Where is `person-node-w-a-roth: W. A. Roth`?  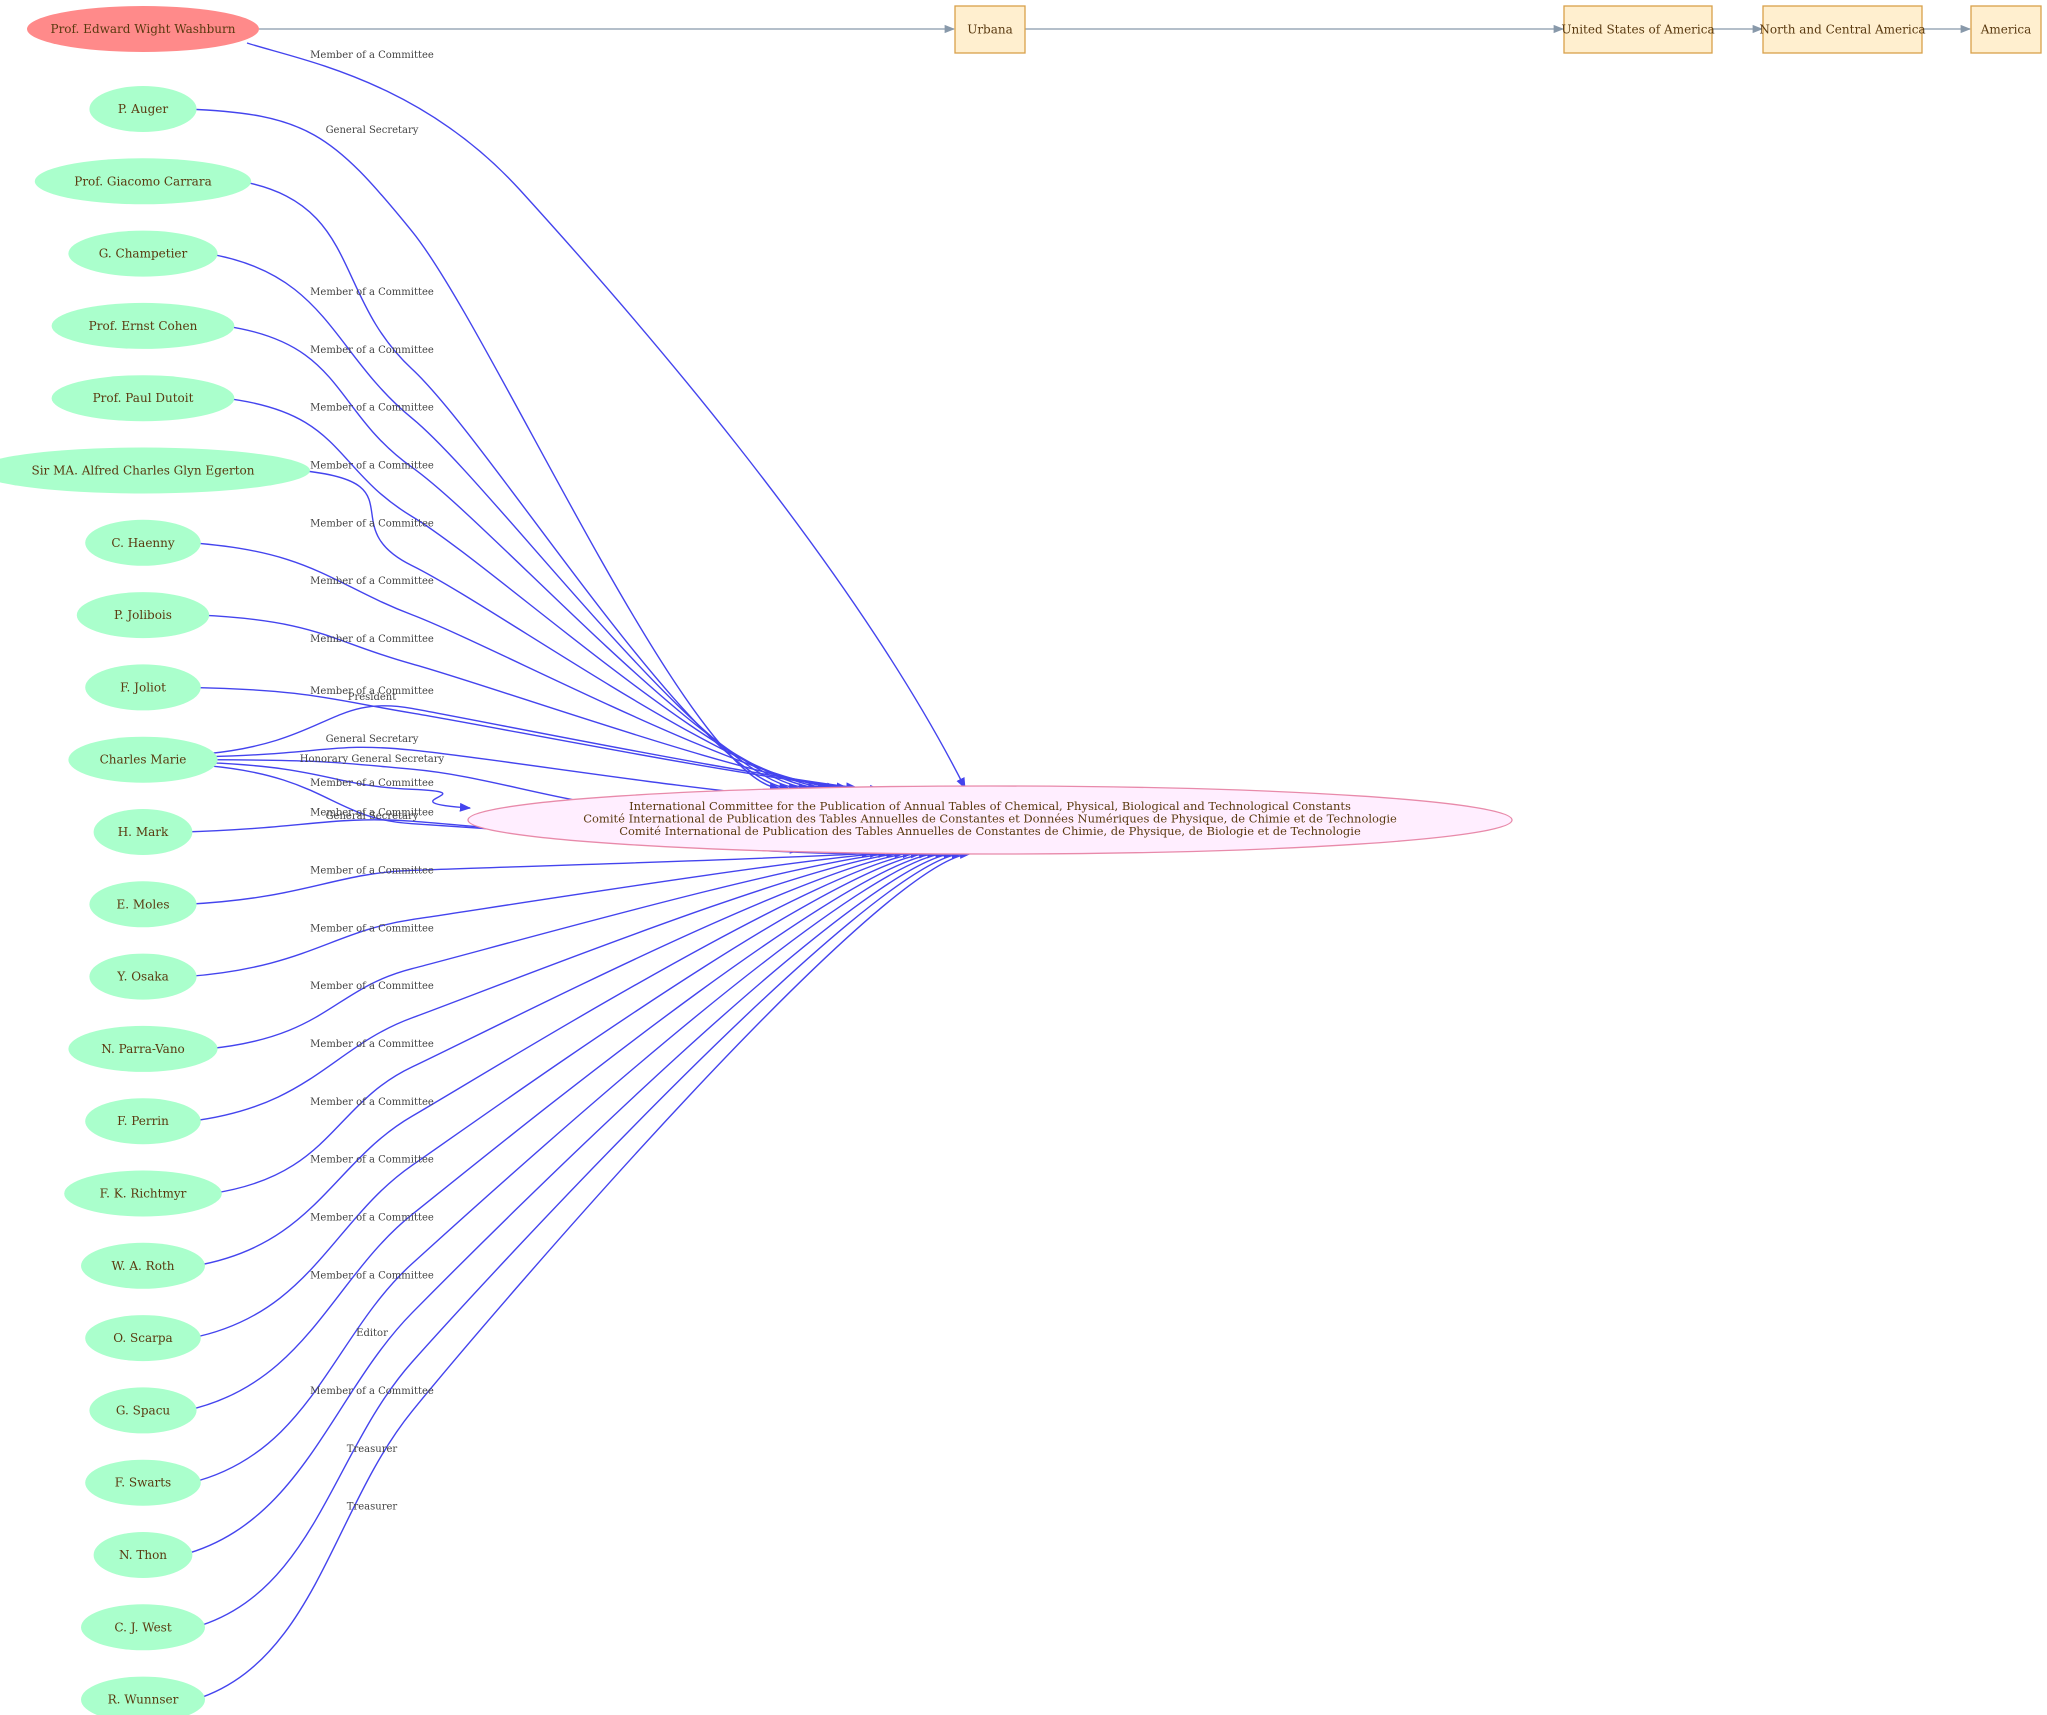 person-node-w-a-roth: W. A. Roth is located at coordinates (143, 1265).